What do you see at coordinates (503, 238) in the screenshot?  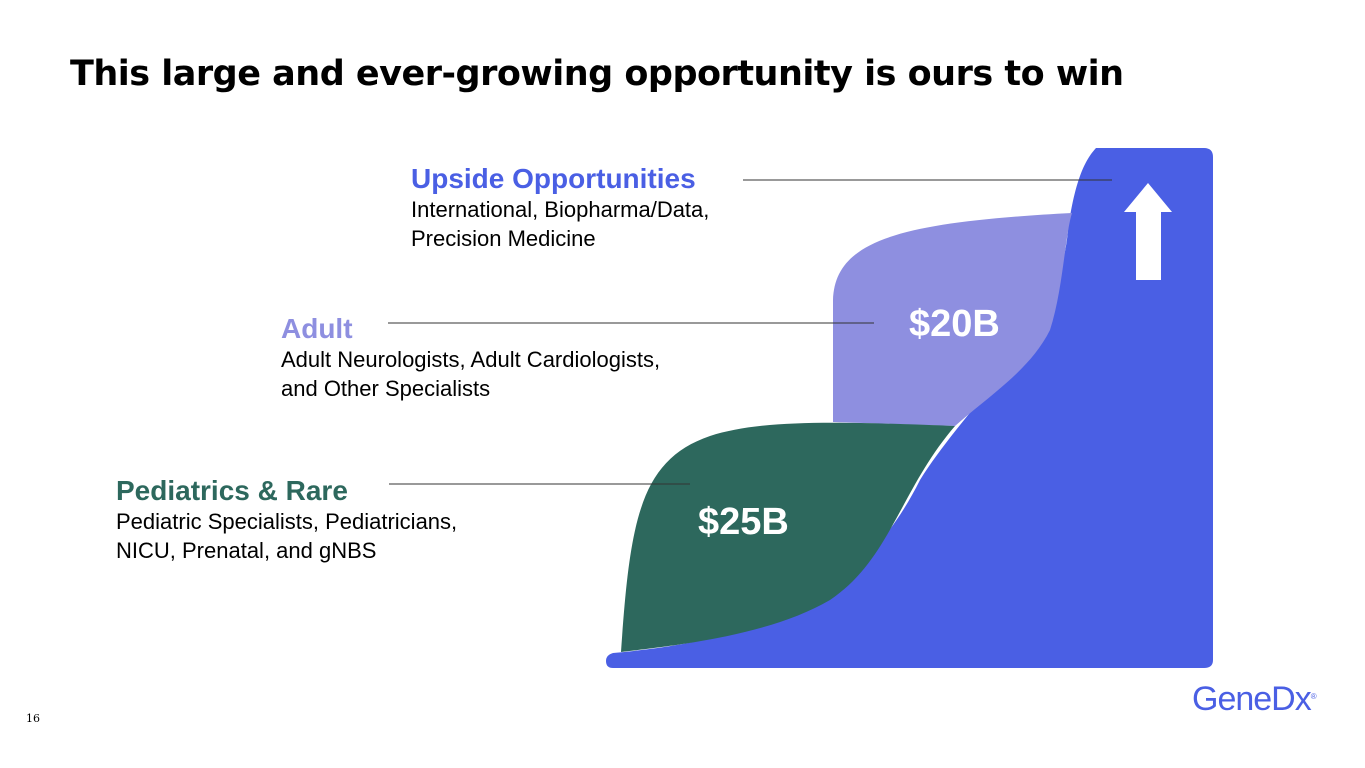 I see `upside-desc-line-2: Precision Medicine` at bounding box center [503, 238].